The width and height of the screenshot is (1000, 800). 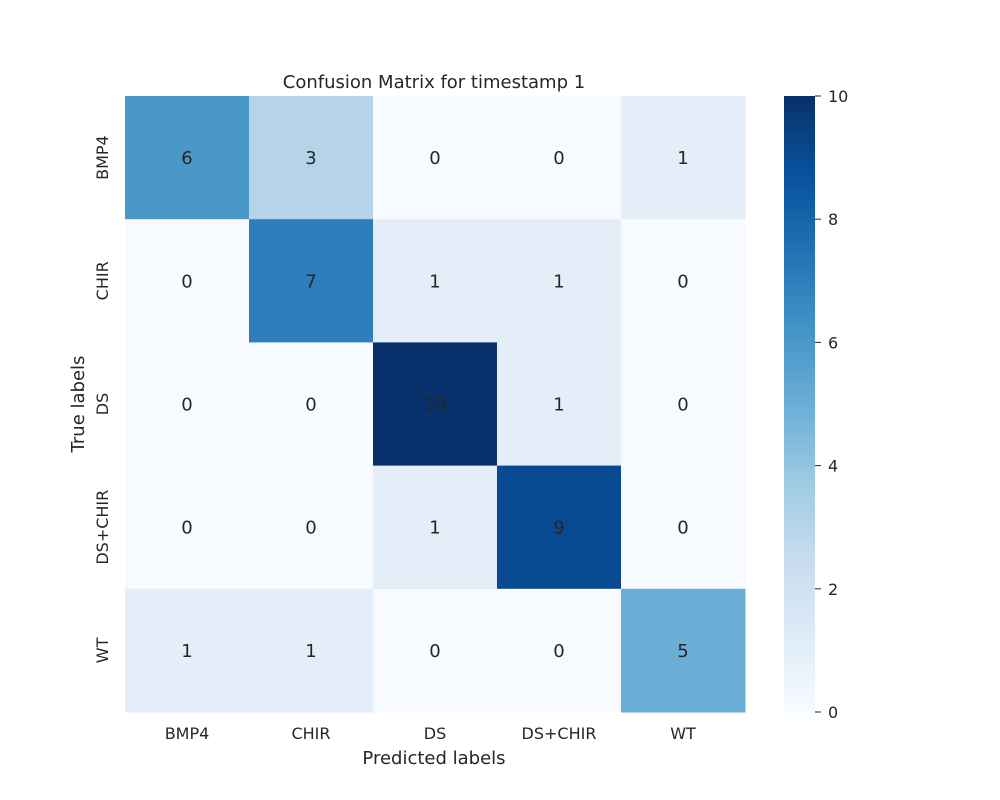 I want to click on cell-value-2-1: 0, so click(x=310, y=405).